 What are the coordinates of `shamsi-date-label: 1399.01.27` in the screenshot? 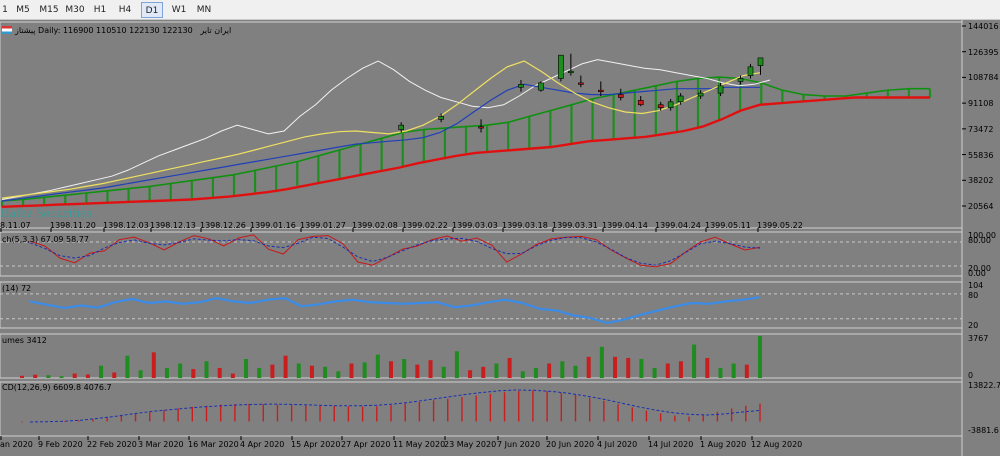 It's located at (323, 225).